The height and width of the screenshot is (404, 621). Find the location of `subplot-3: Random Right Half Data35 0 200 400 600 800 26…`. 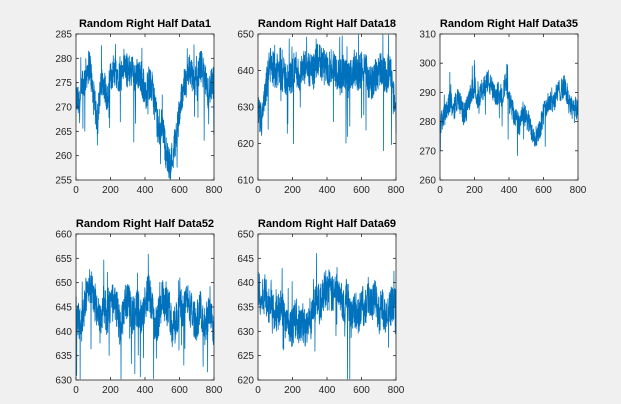

subplot-3: Random Right Half Data35 0 200 400 600 800 26… is located at coordinates (502, 107).